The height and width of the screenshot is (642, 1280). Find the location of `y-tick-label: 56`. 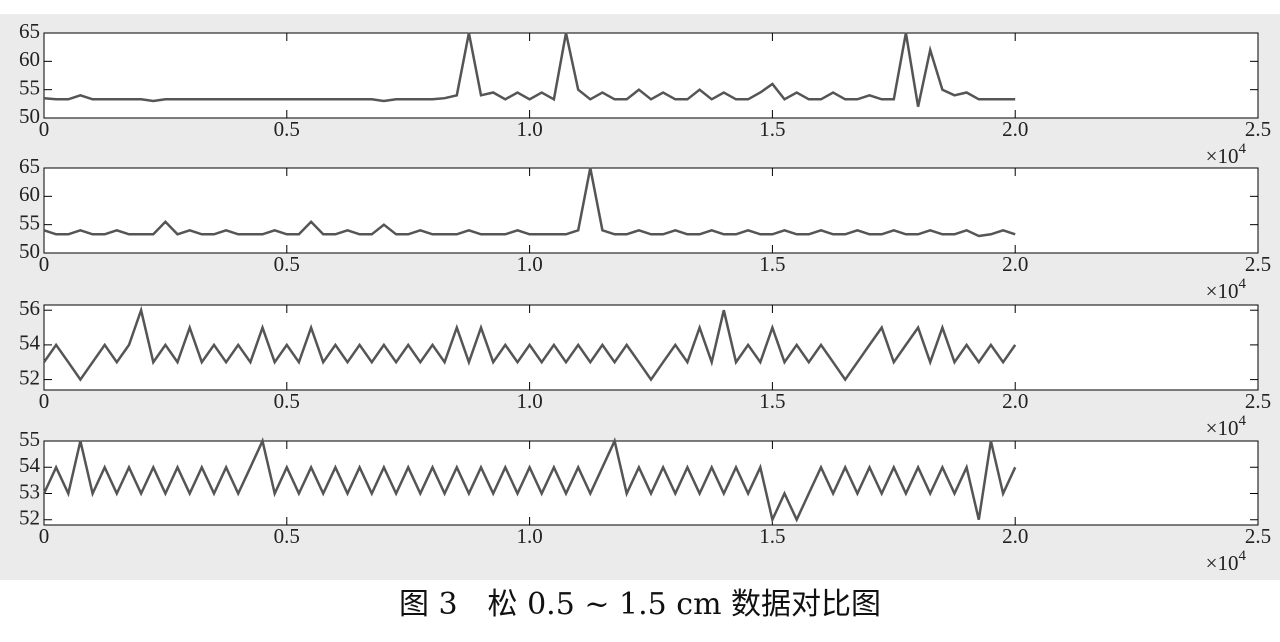

y-tick-label: 56 is located at coordinates (29, 308).